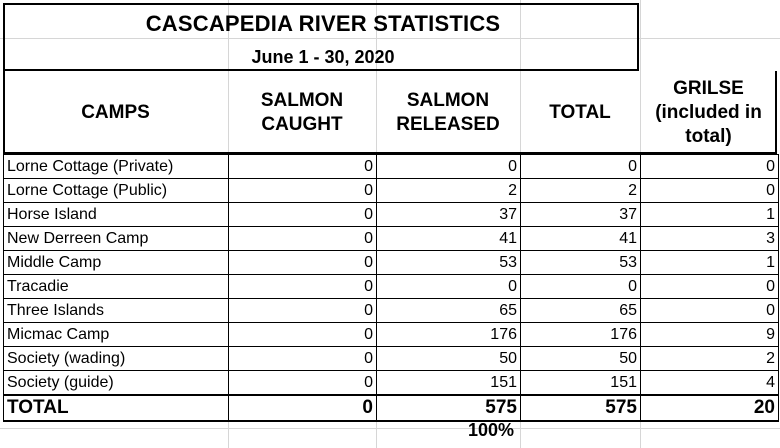 Image resolution: width=780 pixels, height=448 pixels. I want to click on grilse-cell: 2, so click(709, 358).